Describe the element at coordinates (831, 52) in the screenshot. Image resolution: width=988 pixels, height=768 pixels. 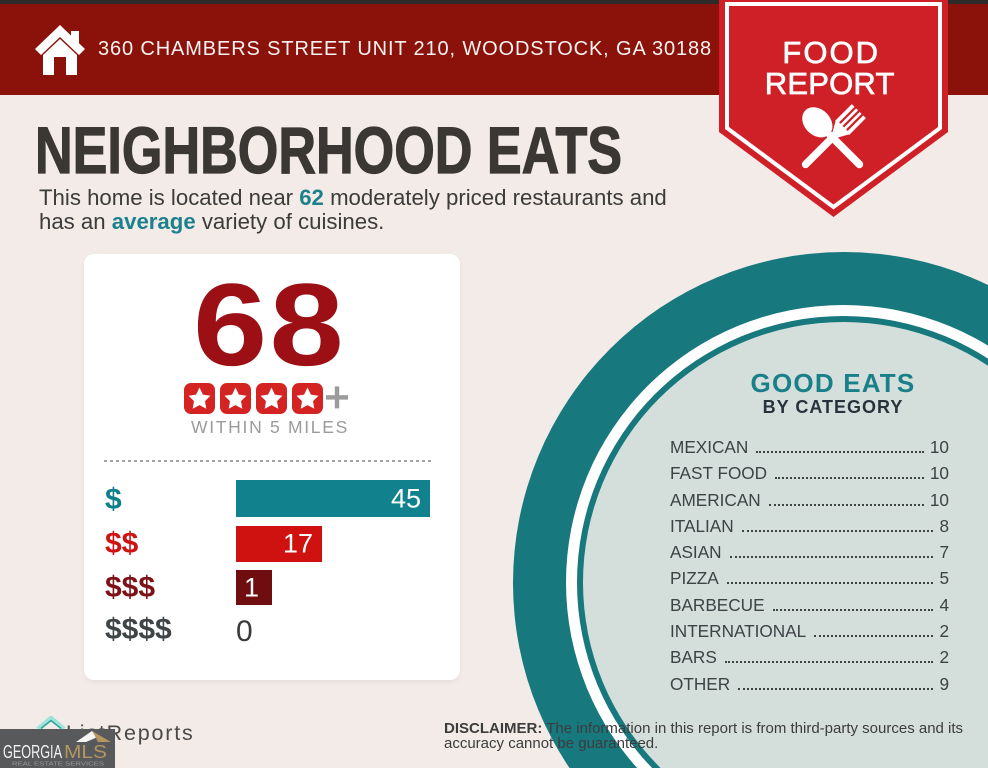
I see `svg-text: FOOD` at that location.